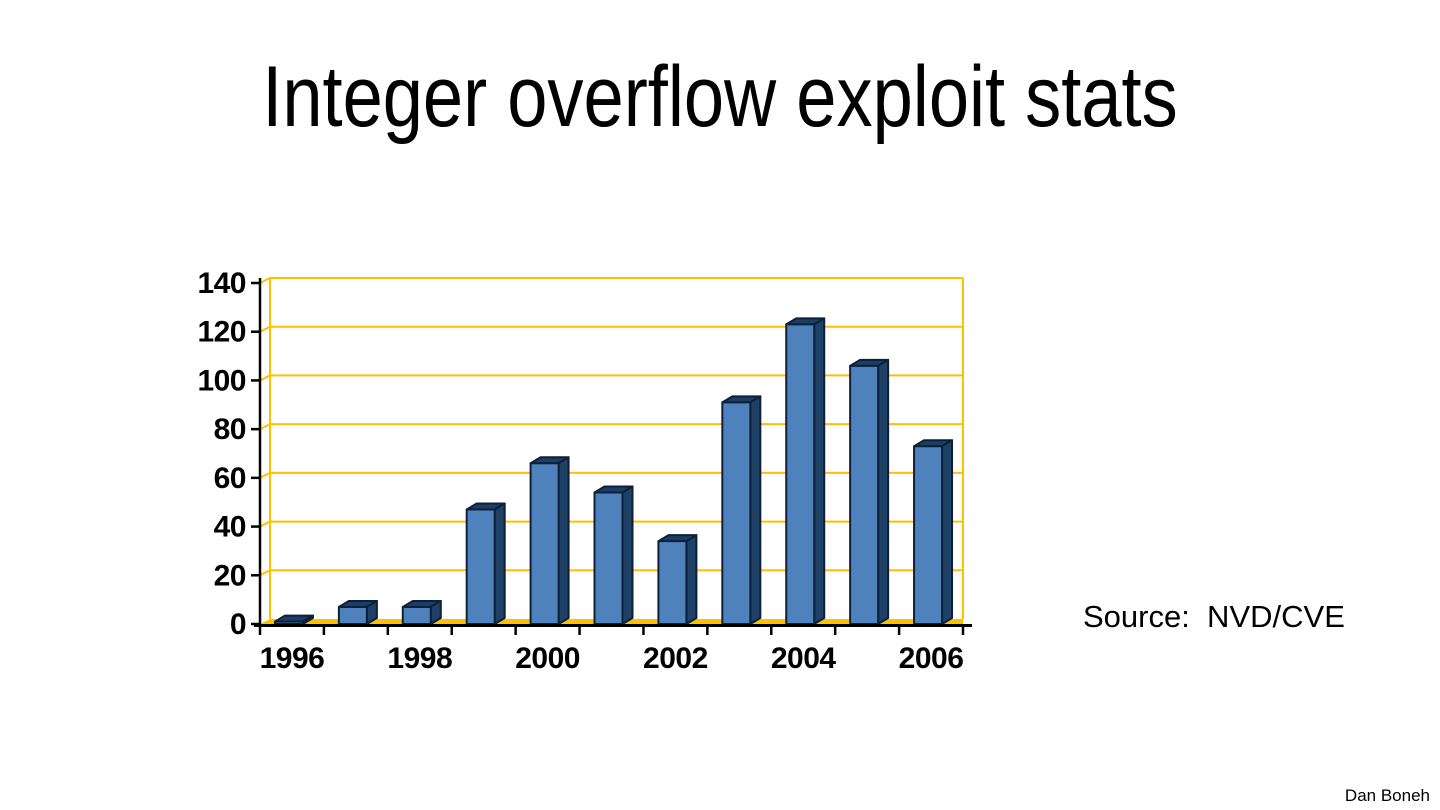 Image resolution: width=1440 pixels, height=810 pixels. I want to click on y-tick-label: 100, so click(221, 380).